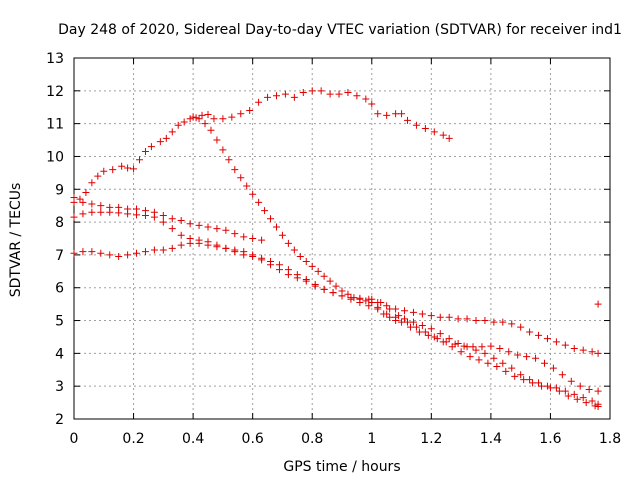 Image resolution: width=640 pixels, height=480 pixels. What do you see at coordinates (74, 439) in the screenshot?
I see `x-tick-label: 0` at bounding box center [74, 439].